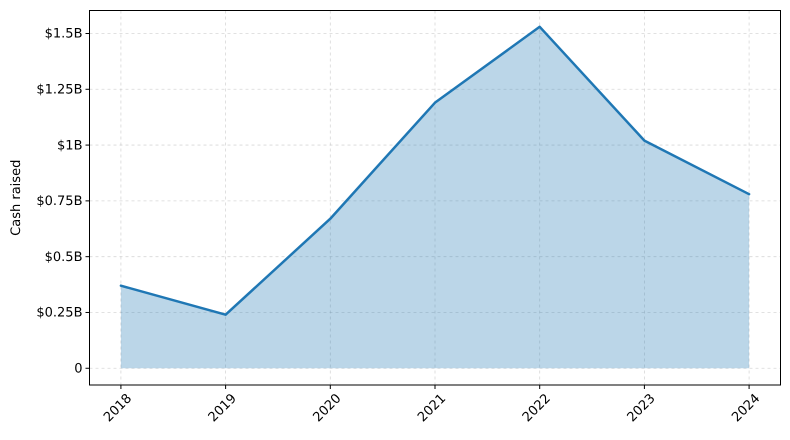 The height and width of the screenshot is (440, 790). What do you see at coordinates (16, 198) in the screenshot?
I see `y-axis-title: Cash raised` at bounding box center [16, 198].